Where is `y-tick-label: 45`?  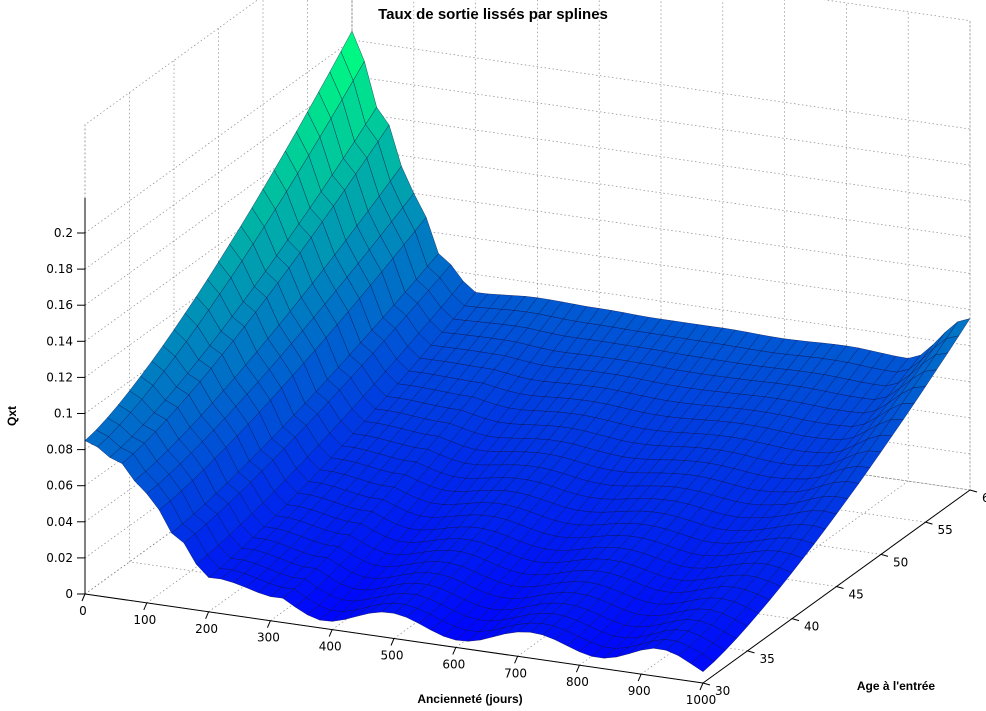
y-tick-label: 45 is located at coordinates (856, 595).